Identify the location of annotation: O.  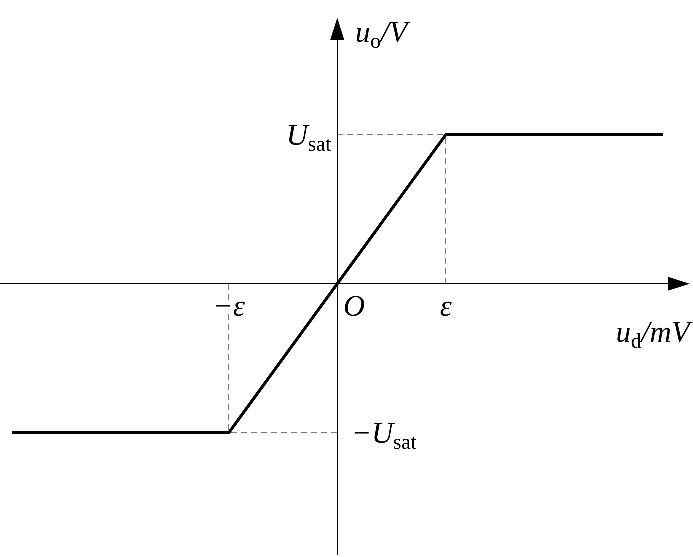
(355, 306).